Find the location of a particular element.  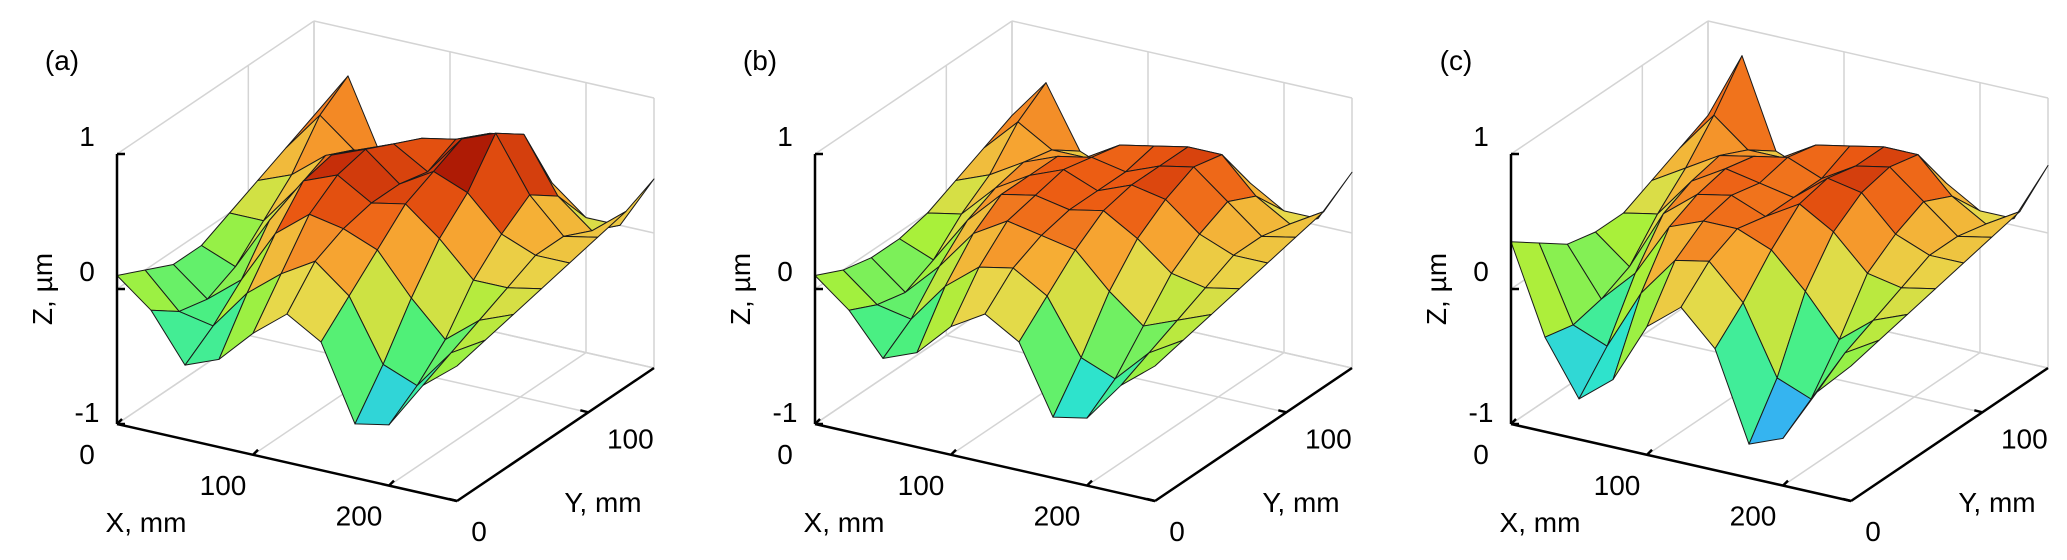

panel-label: (a) is located at coordinates (62, 60).